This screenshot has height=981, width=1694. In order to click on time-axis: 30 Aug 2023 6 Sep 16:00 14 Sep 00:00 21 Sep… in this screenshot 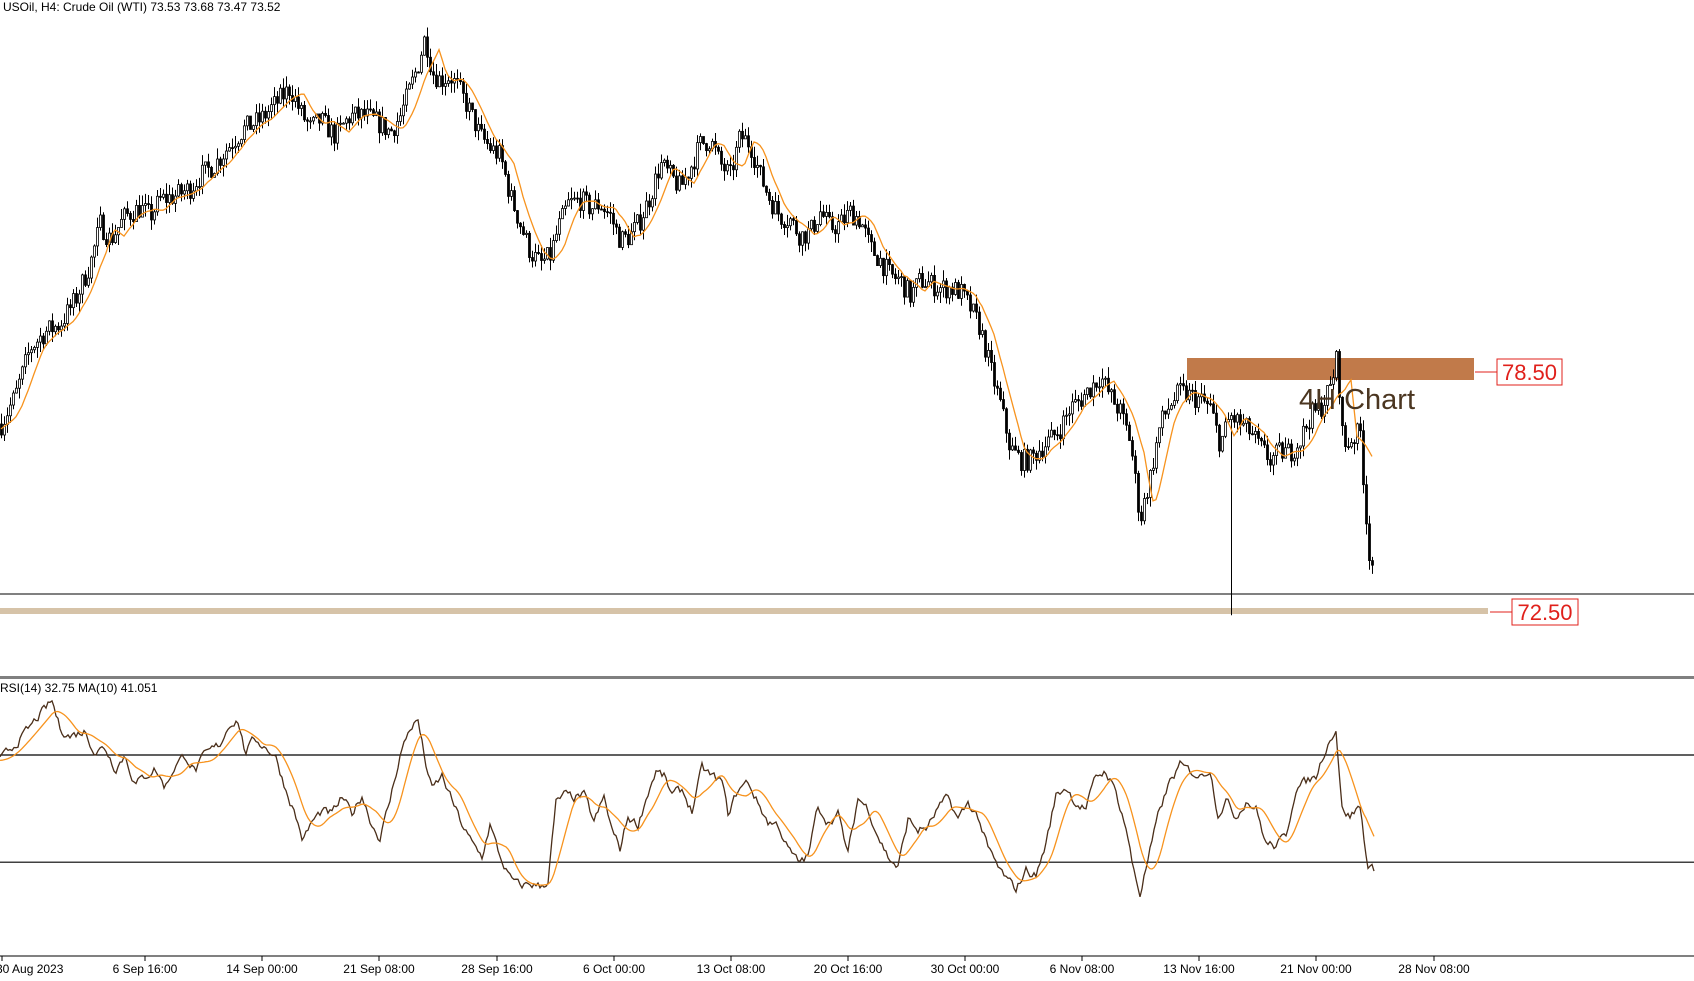, I will do `click(847, 965)`.